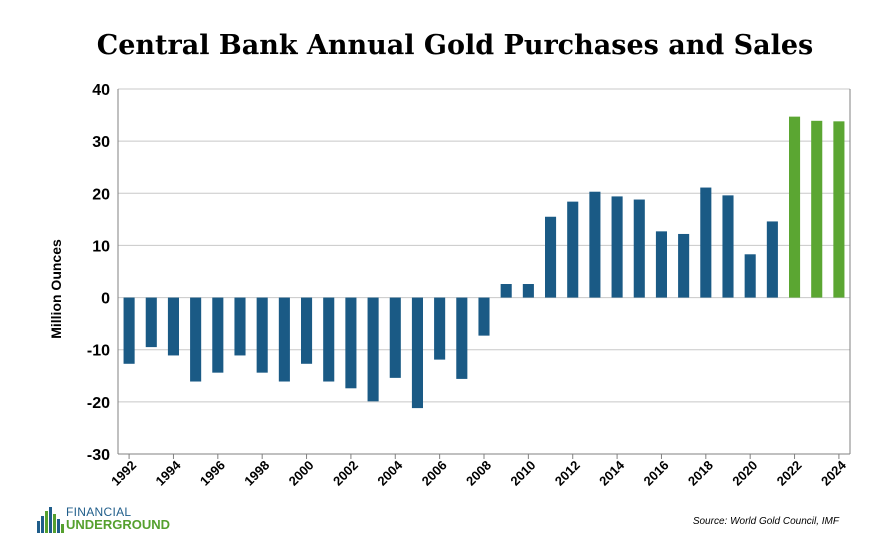 Image resolution: width=875 pixels, height=555 pixels. Describe the element at coordinates (240, 326) in the screenshot. I see `bar-1997` at that location.